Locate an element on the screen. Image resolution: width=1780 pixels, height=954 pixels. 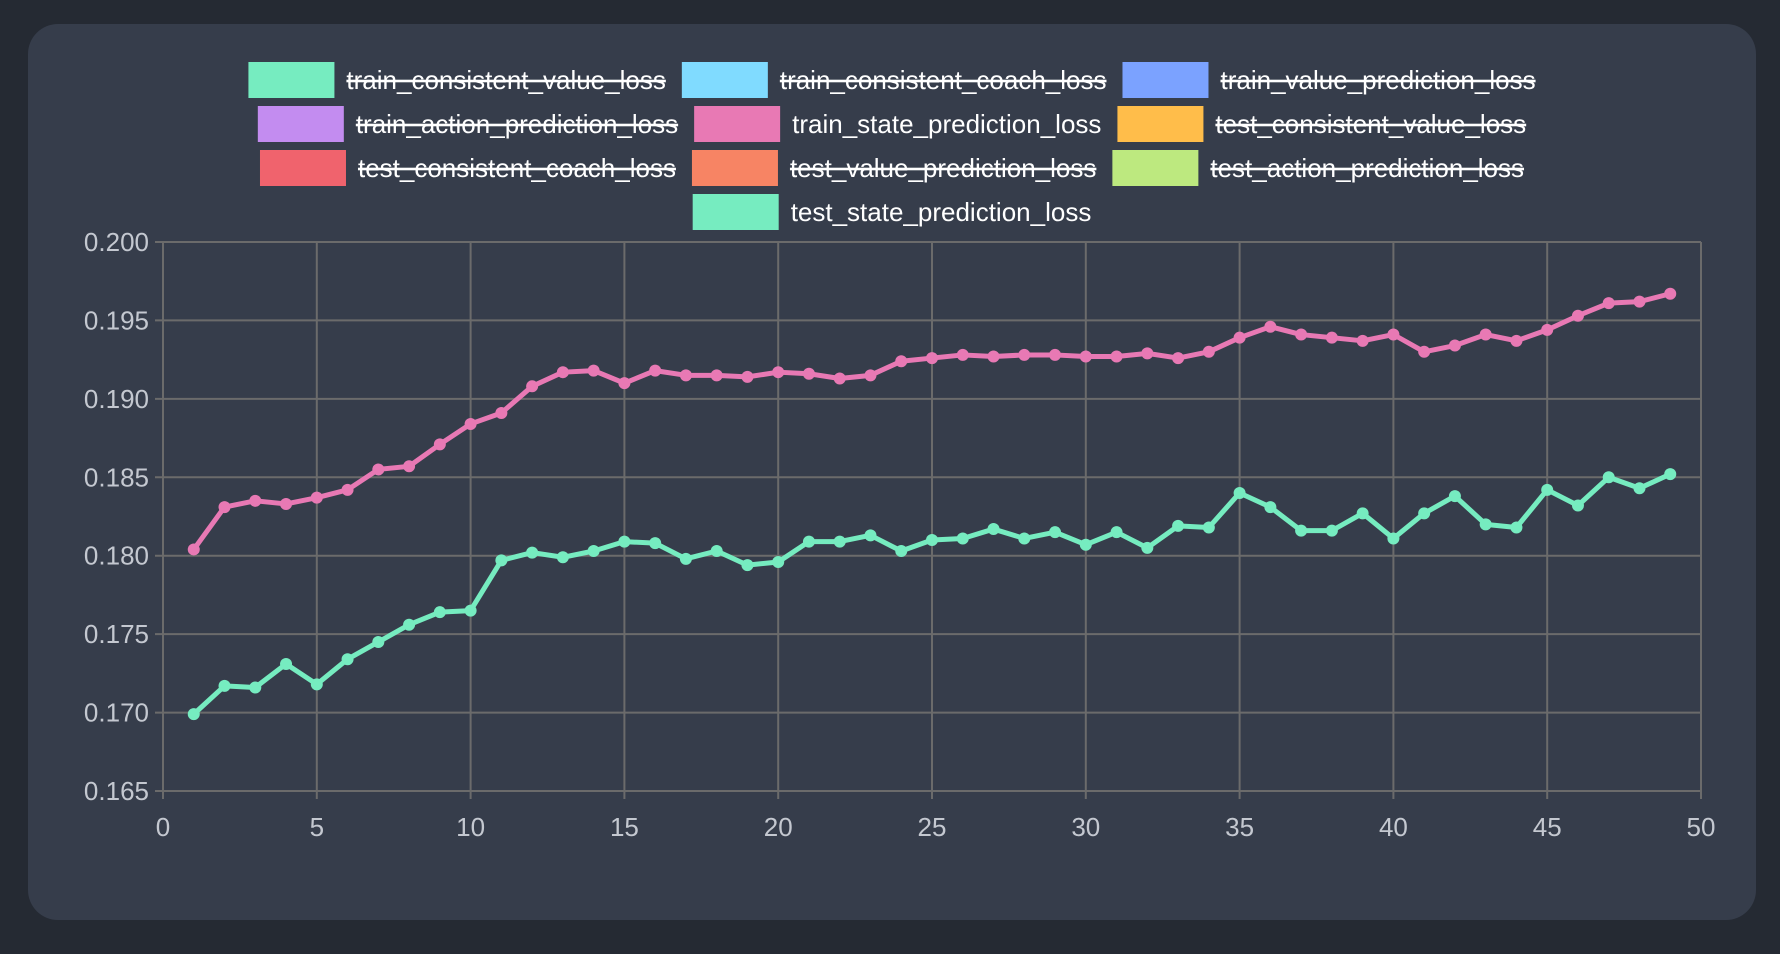
legend-item: train_consistent_coach_loss is located at coordinates (894, 80).